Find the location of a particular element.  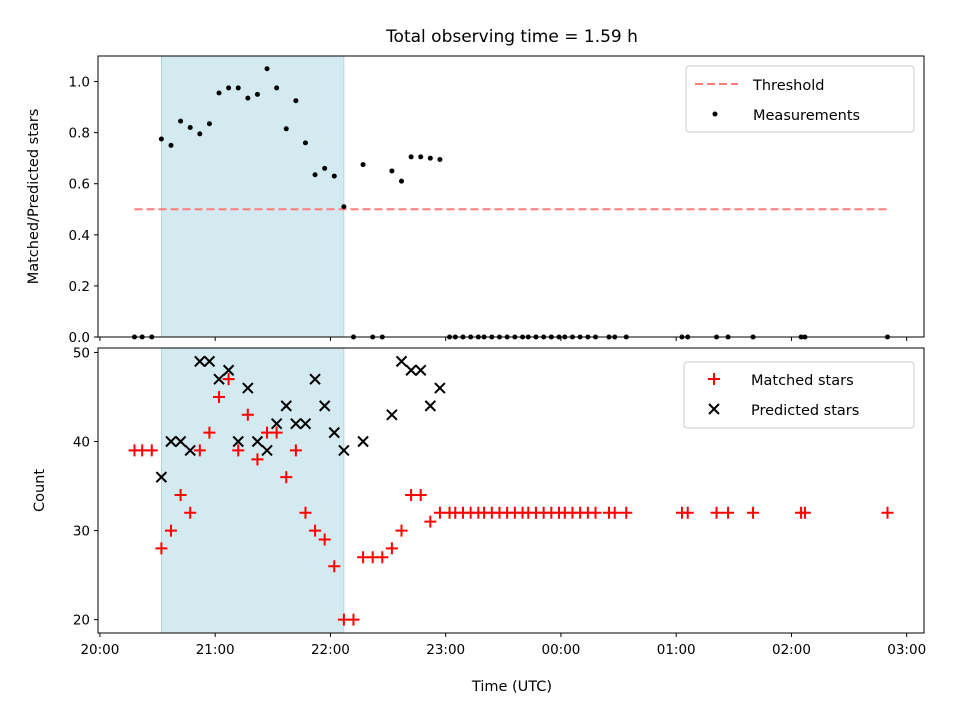

legend-measurements-label: Measurements is located at coordinates (806, 116).